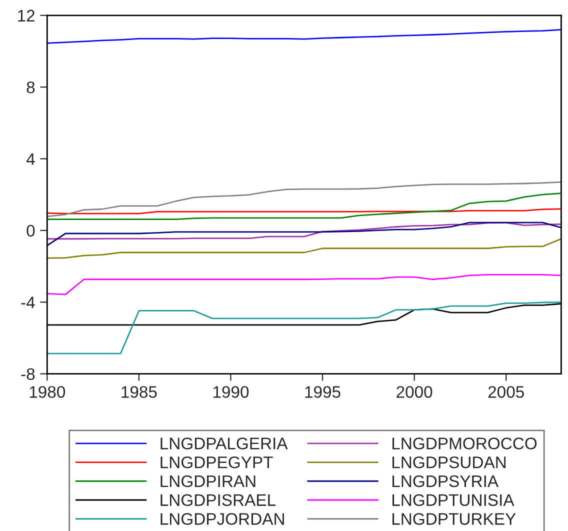  What do you see at coordinates (449, 462) in the screenshot?
I see `legend-label: LNGDPSUDAN` at bounding box center [449, 462].